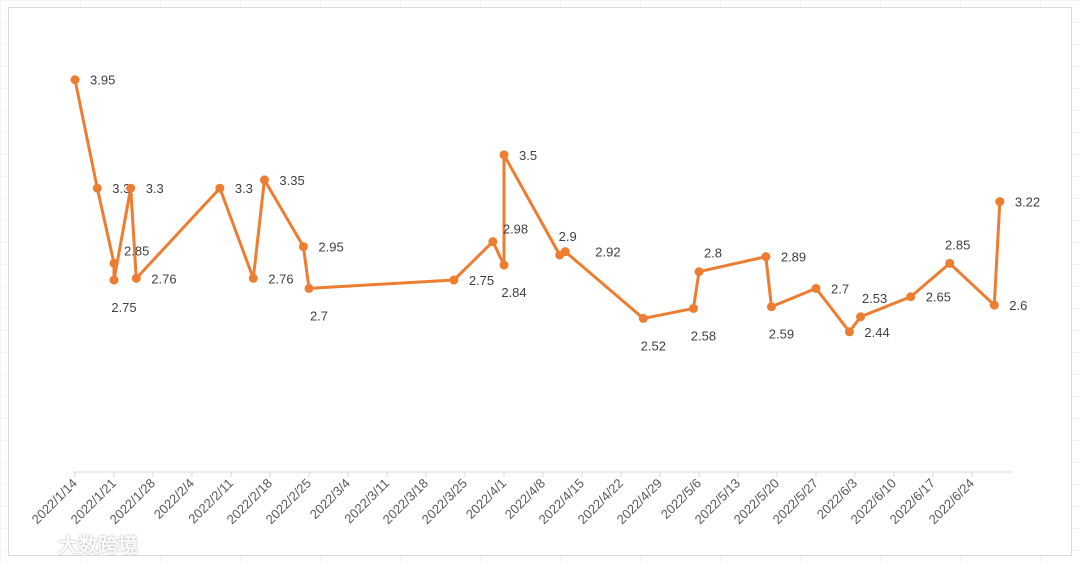  I want to click on data-label: 2.53, so click(874, 298).